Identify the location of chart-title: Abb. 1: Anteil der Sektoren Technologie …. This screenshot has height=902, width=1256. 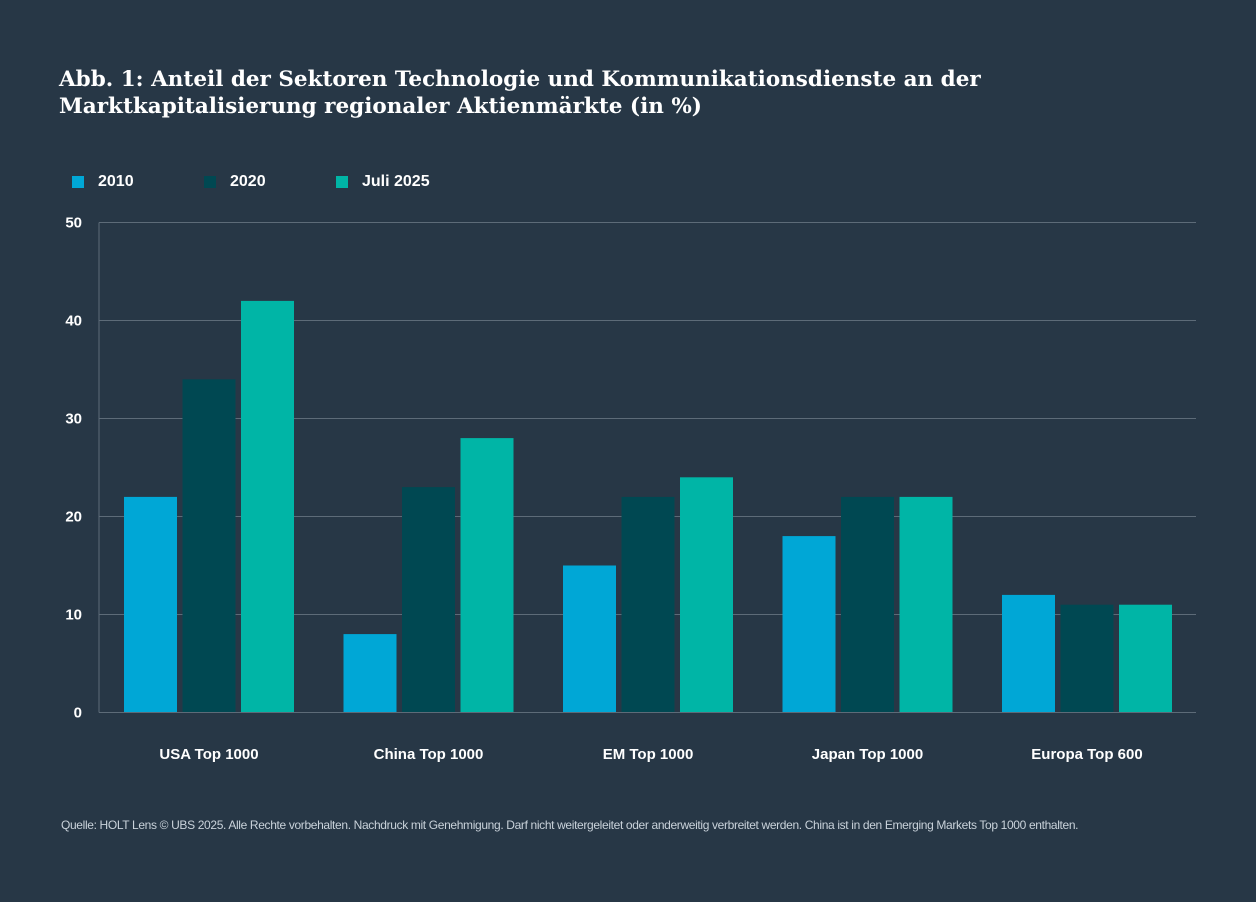
(520, 93).